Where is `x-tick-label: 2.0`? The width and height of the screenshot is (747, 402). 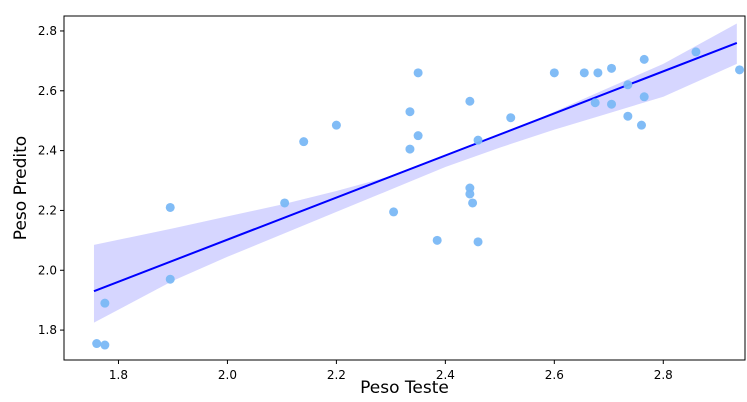
x-tick-label: 2.0 is located at coordinates (227, 375).